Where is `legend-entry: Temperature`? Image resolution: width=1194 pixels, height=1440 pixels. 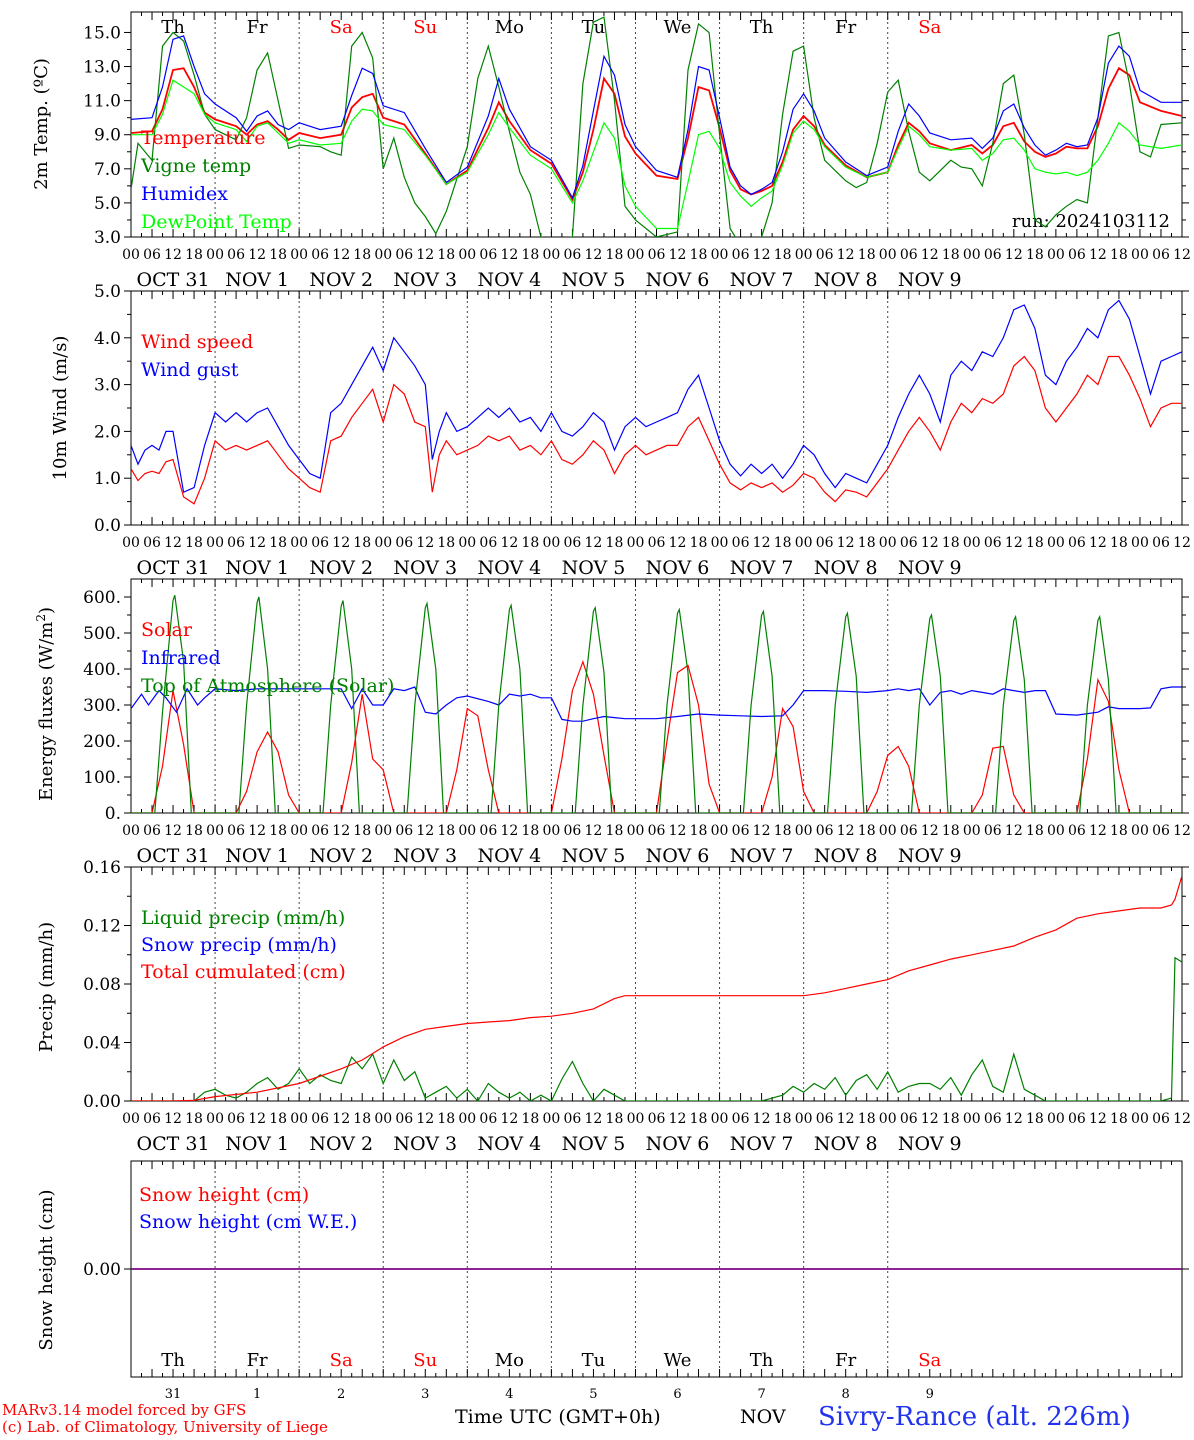 legend-entry: Temperature is located at coordinates (203, 138).